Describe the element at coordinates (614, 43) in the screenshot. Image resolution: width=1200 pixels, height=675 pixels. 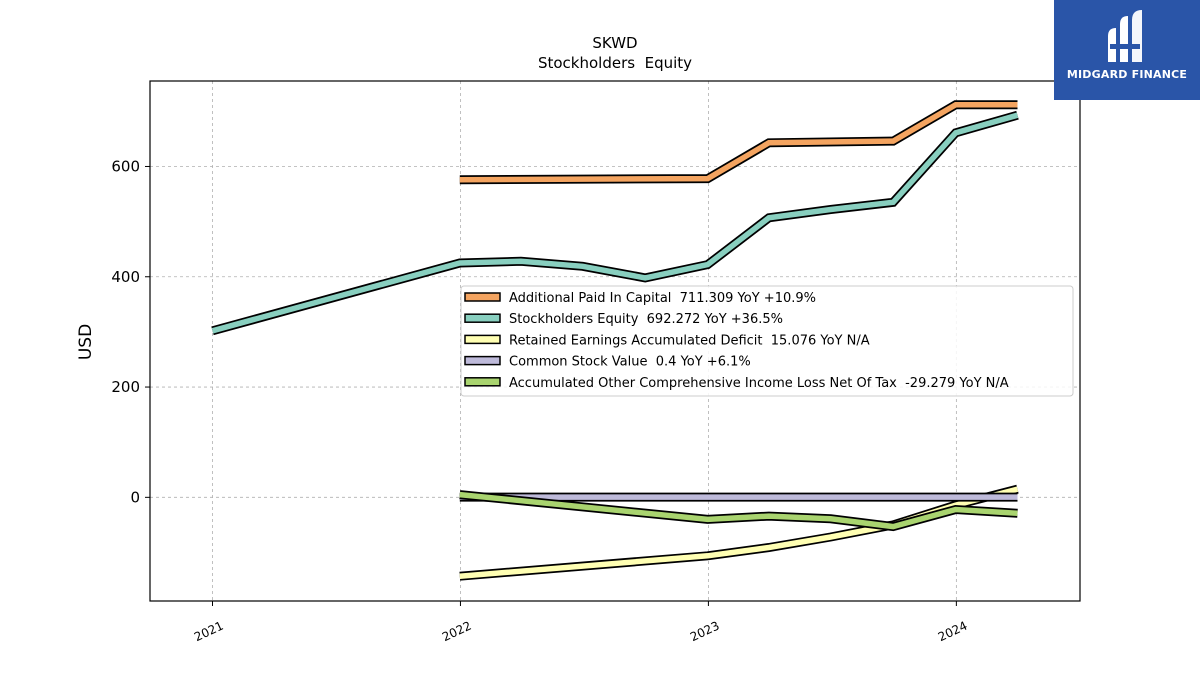
I see `chart-title: SKWD` at that location.